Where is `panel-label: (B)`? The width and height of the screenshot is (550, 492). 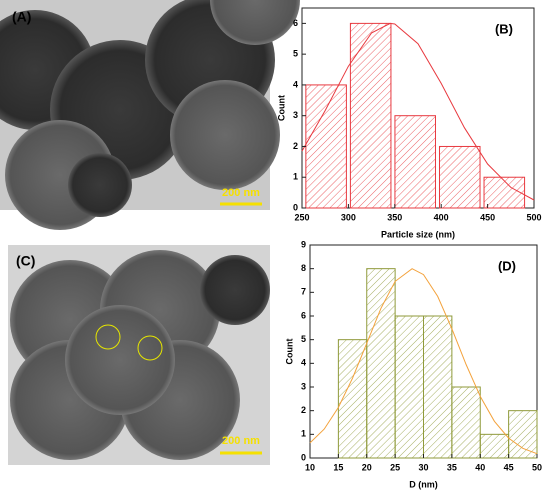 panel-label: (B) is located at coordinates (504, 28).